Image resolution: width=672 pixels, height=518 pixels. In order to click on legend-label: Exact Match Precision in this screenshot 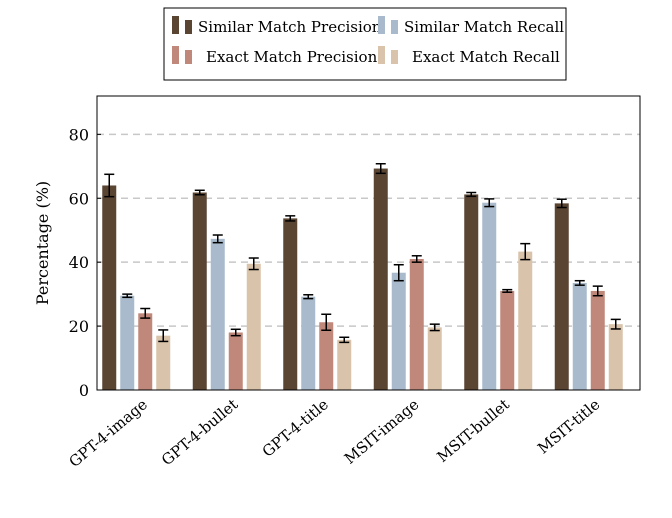, I will do `click(292, 57)`.